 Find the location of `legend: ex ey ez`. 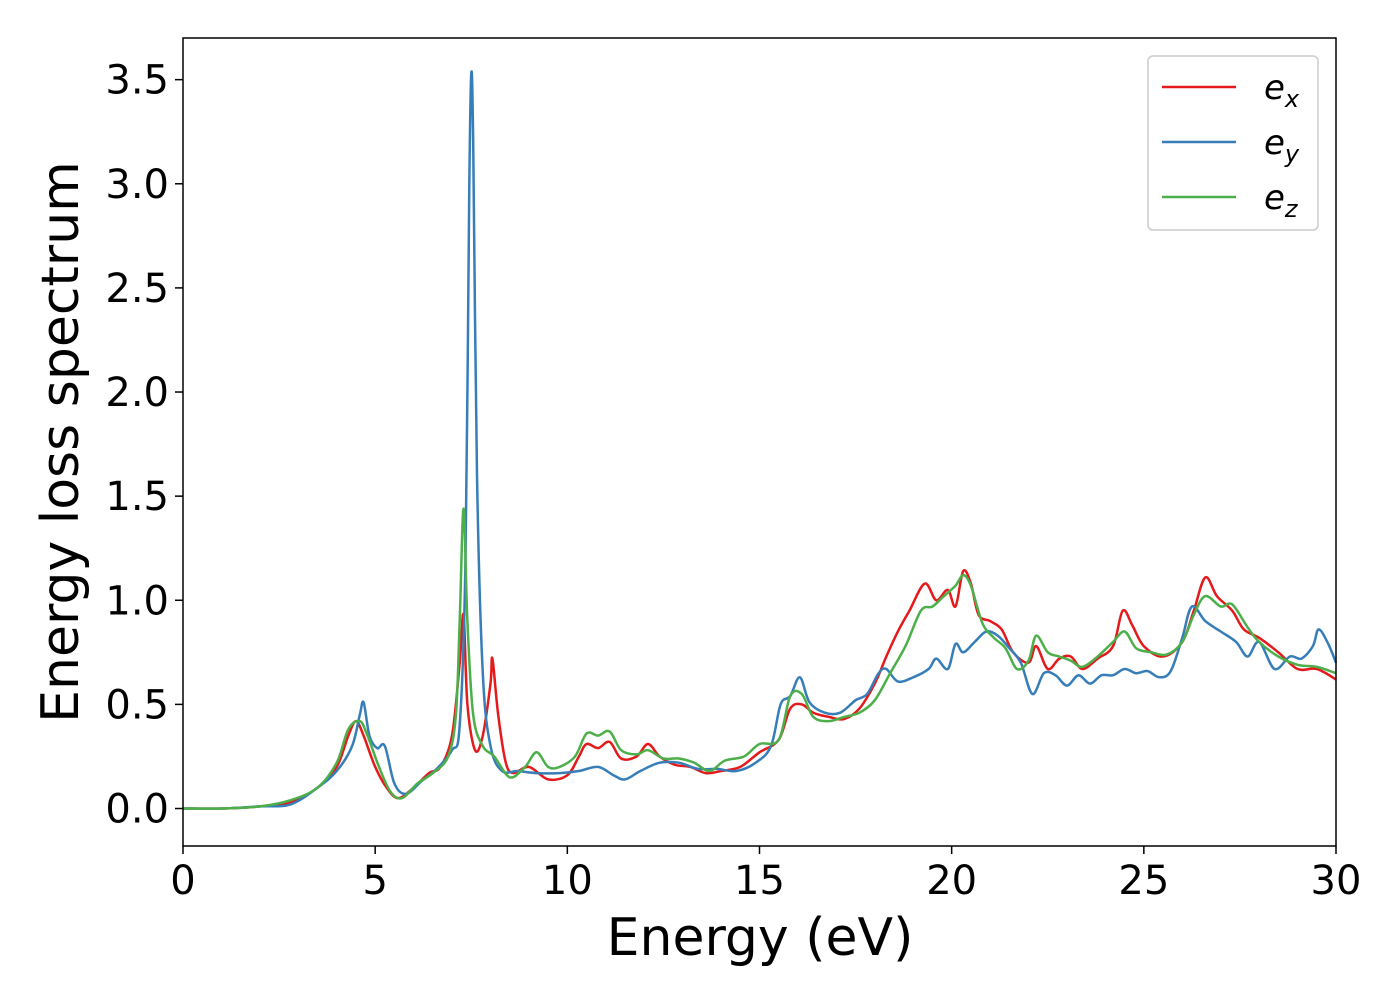

legend: ex ey ez is located at coordinates (1233, 143).